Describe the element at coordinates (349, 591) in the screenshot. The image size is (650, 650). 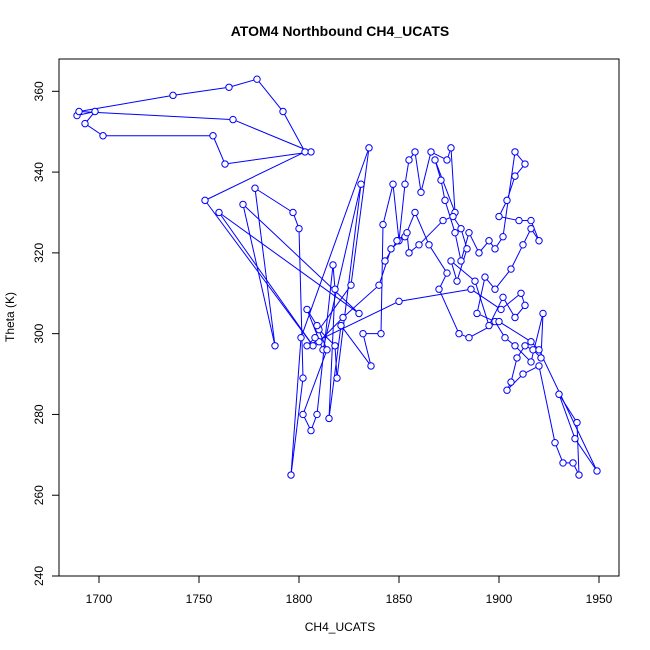
I see `x-axis: 1700 1750 1800 1850 1900 1950` at that location.